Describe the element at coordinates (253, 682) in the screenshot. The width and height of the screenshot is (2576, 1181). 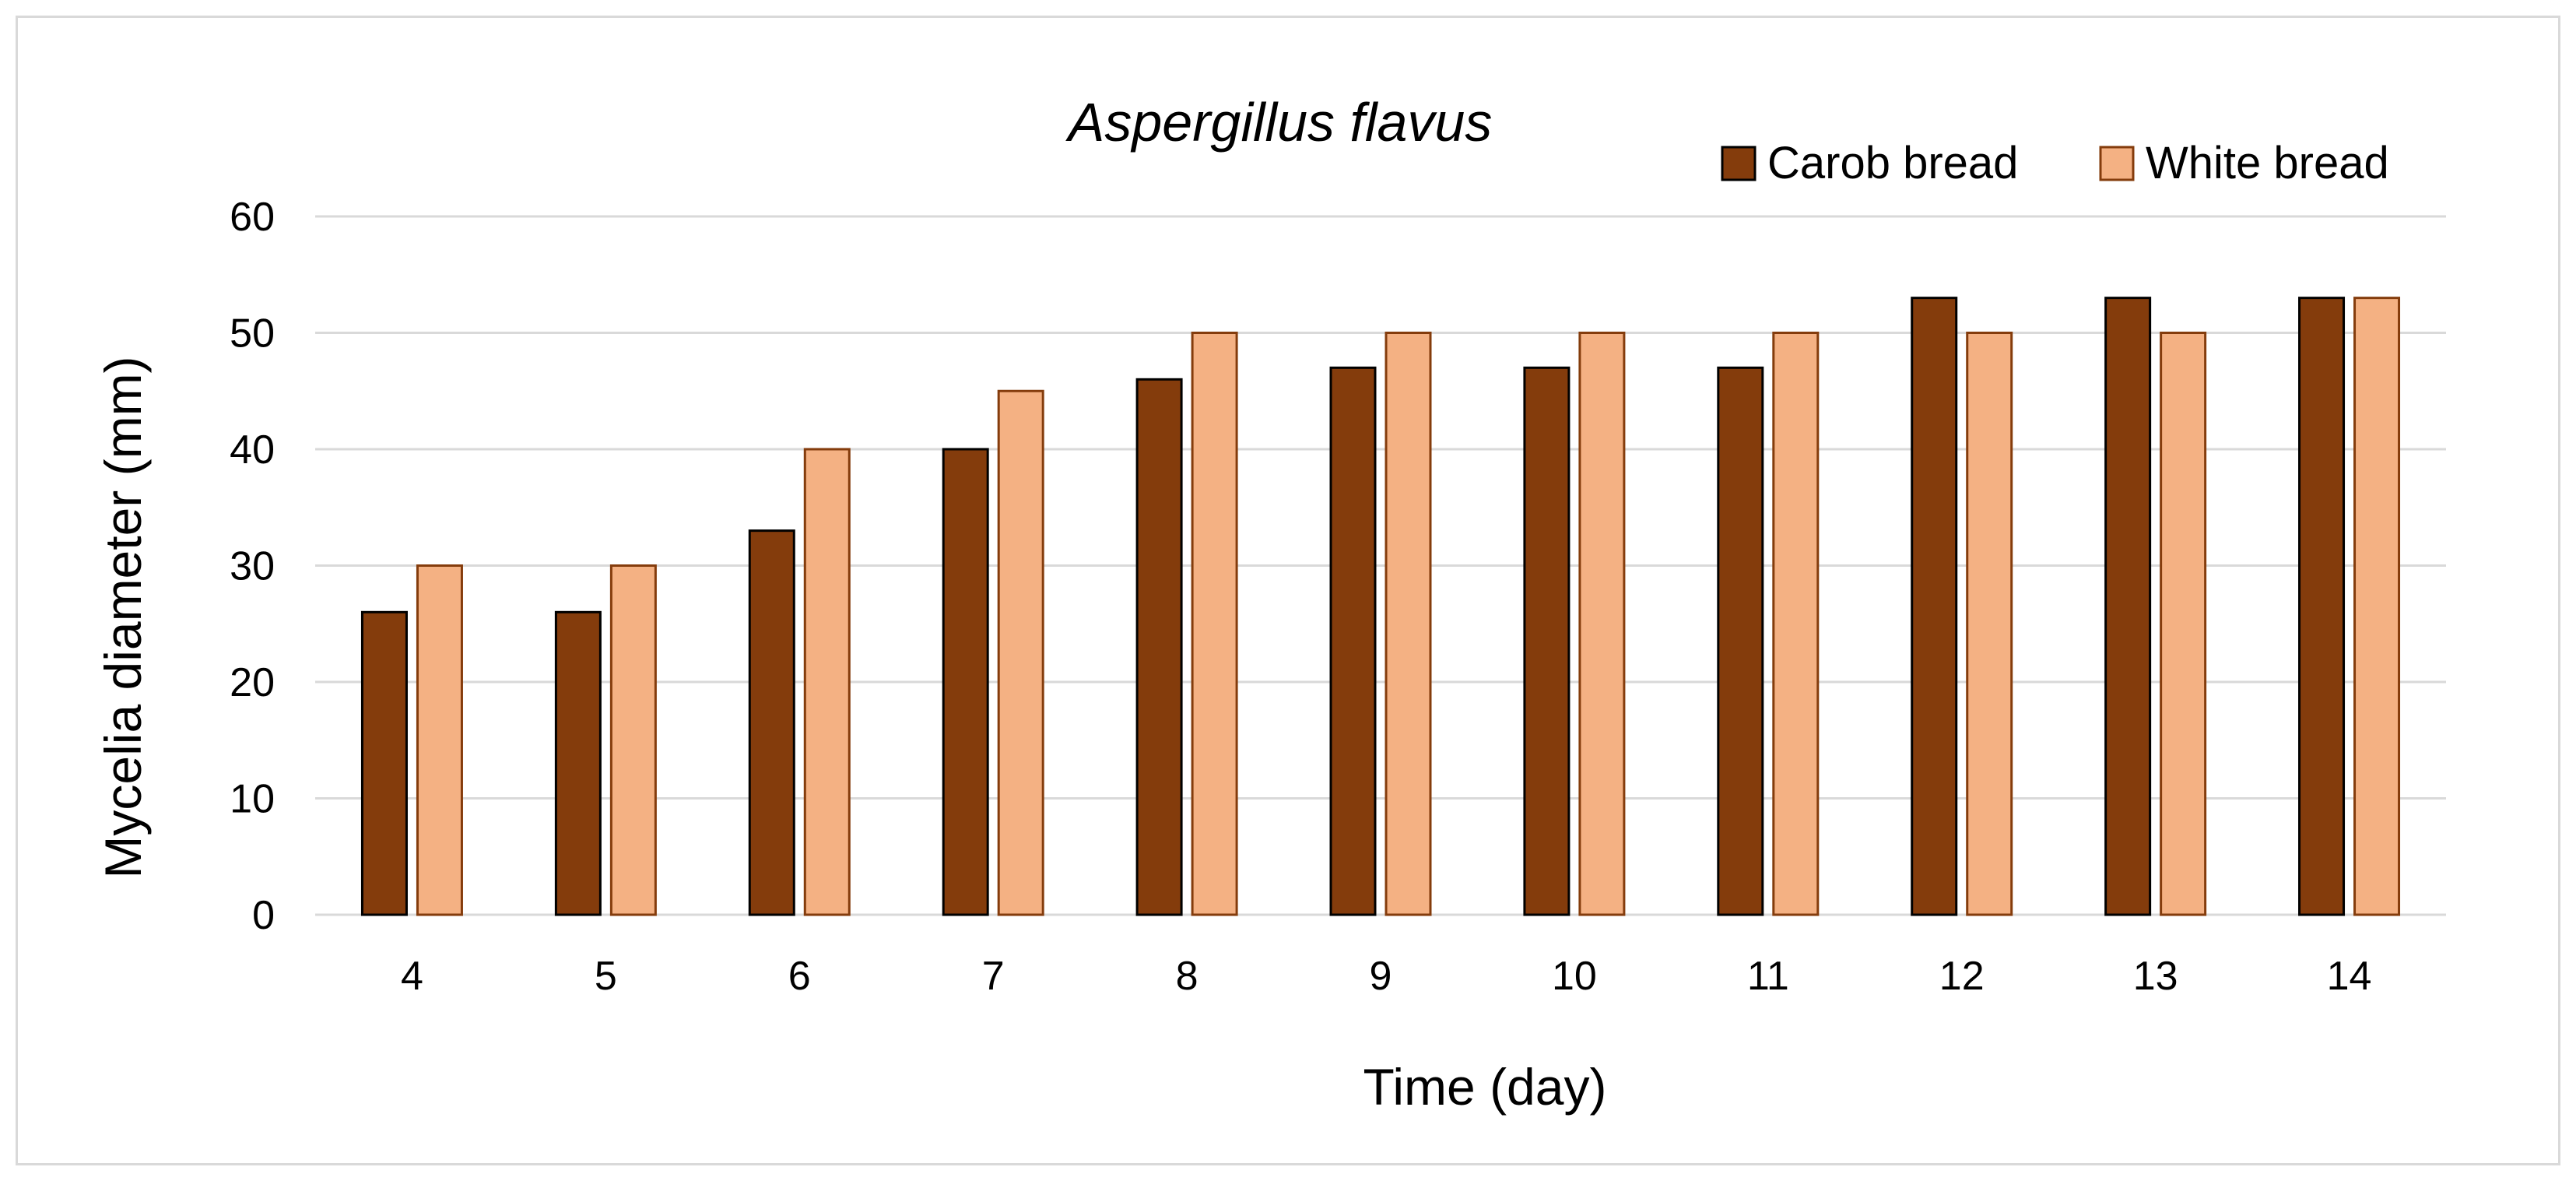
I see `y-tick-label: 20` at that location.